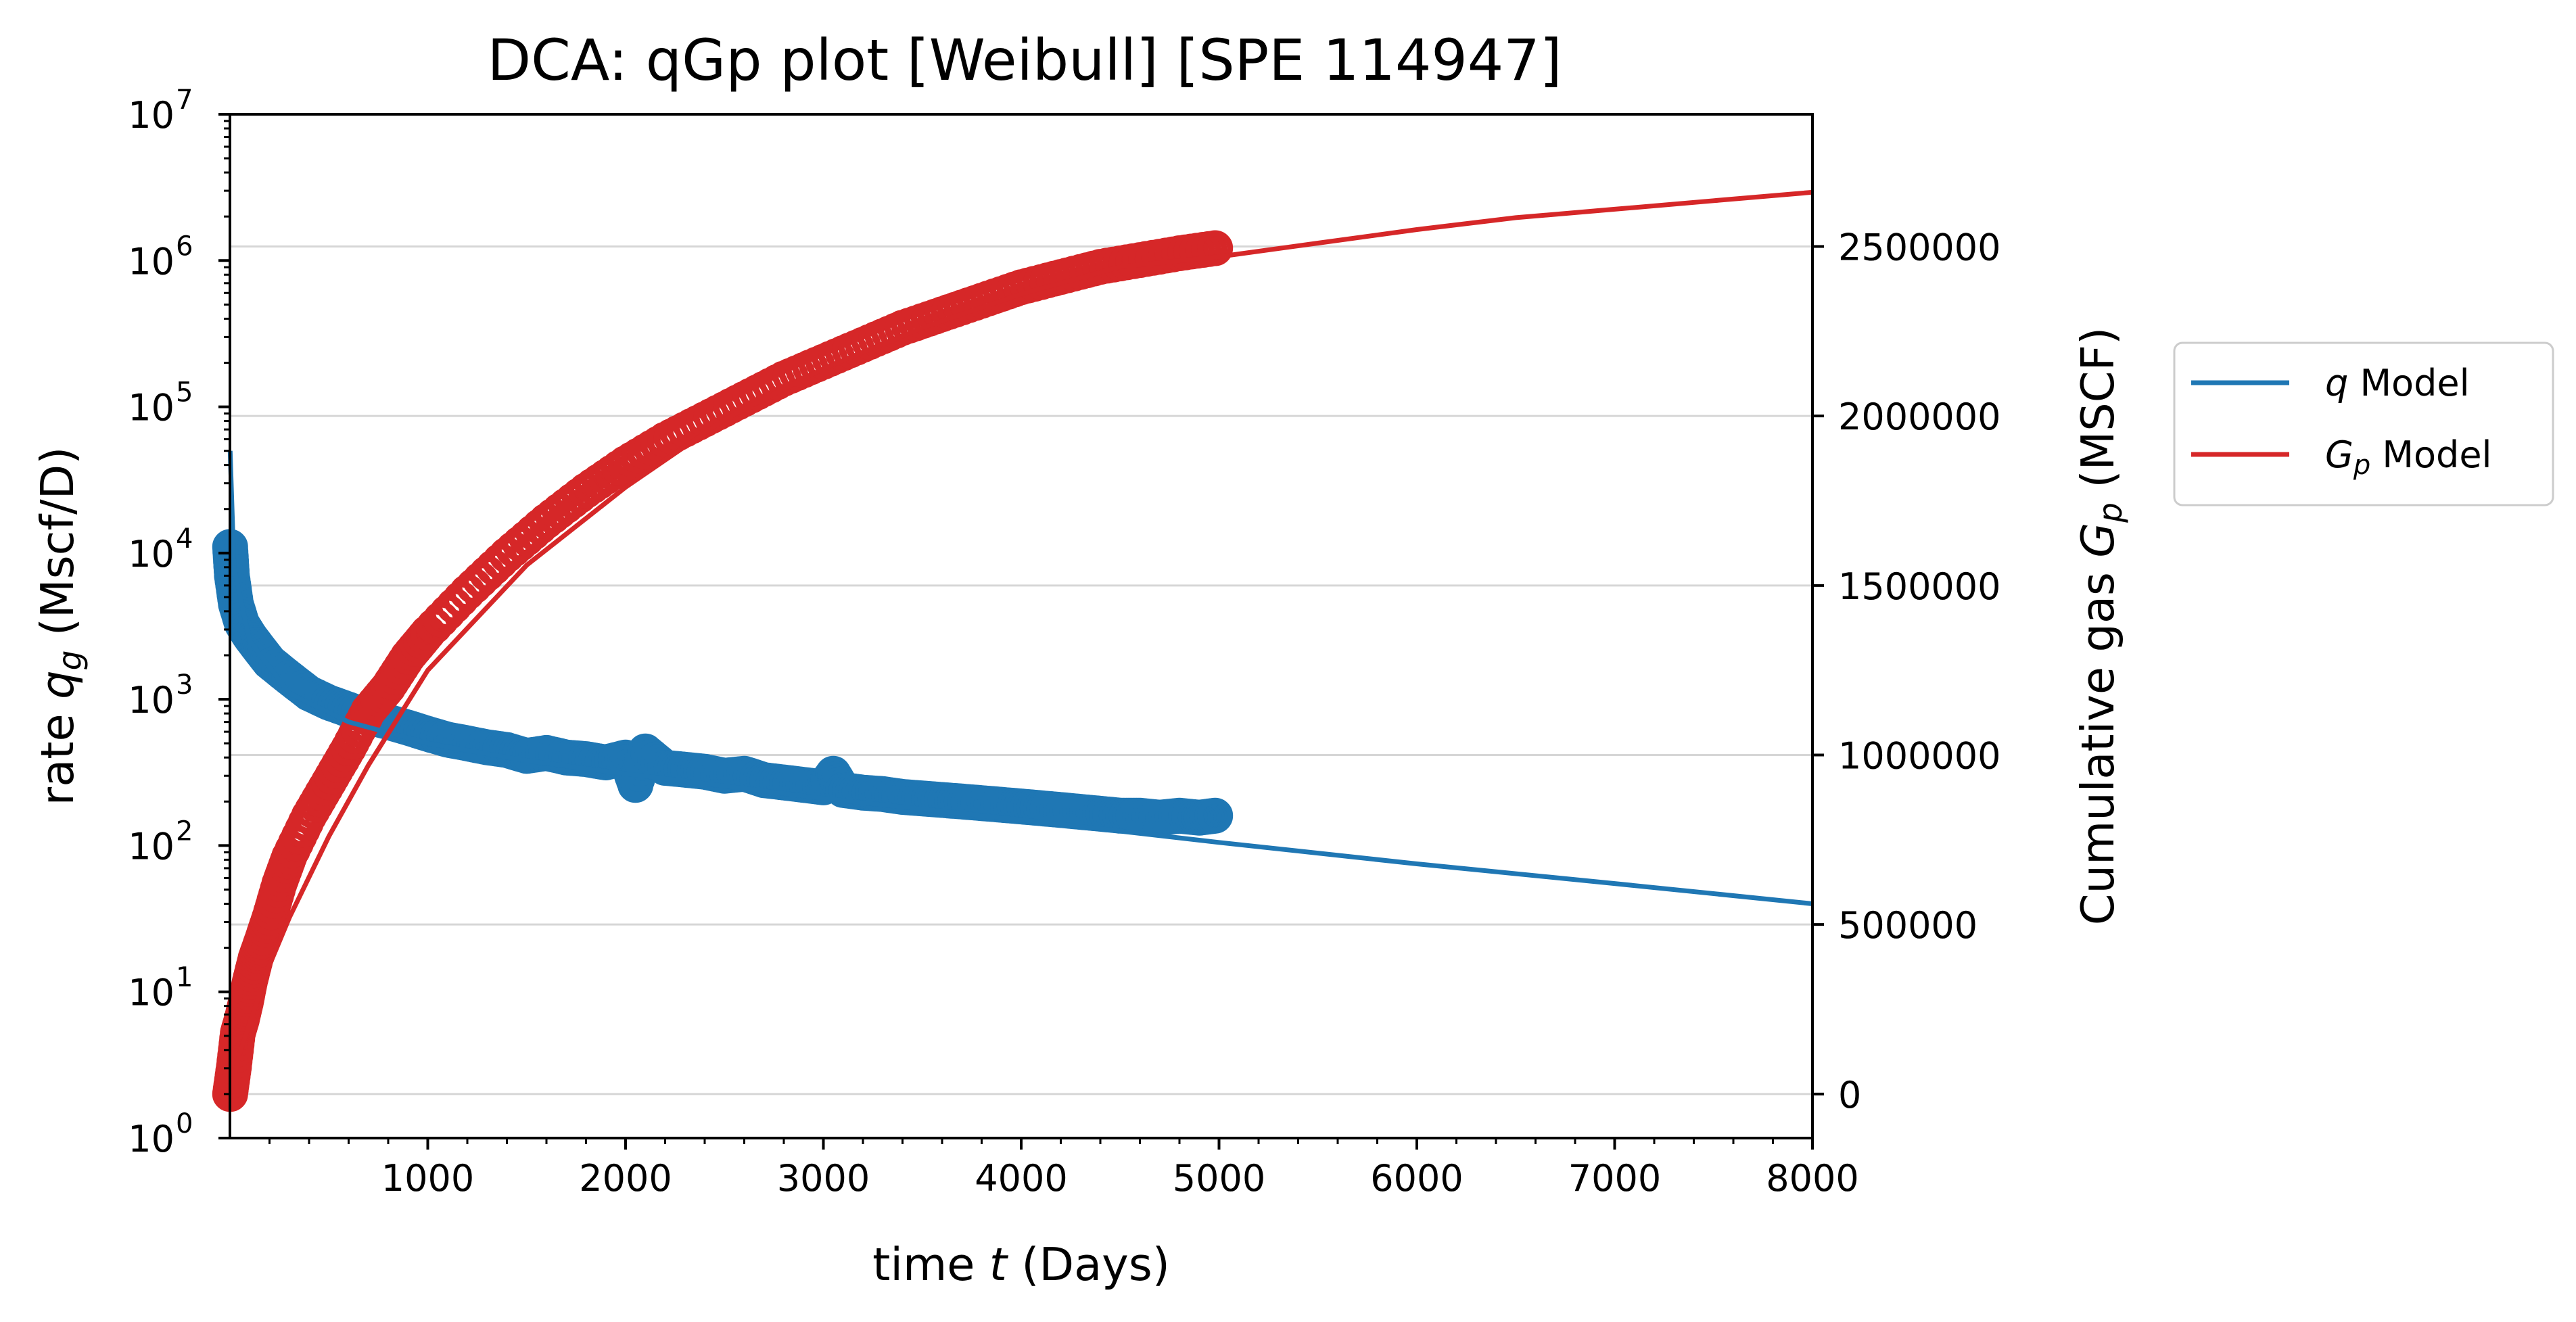 The height and width of the screenshot is (1322, 2576). Describe the element at coordinates (1919, 586) in the screenshot. I see `y-right-tick-label: 1500000` at that location.